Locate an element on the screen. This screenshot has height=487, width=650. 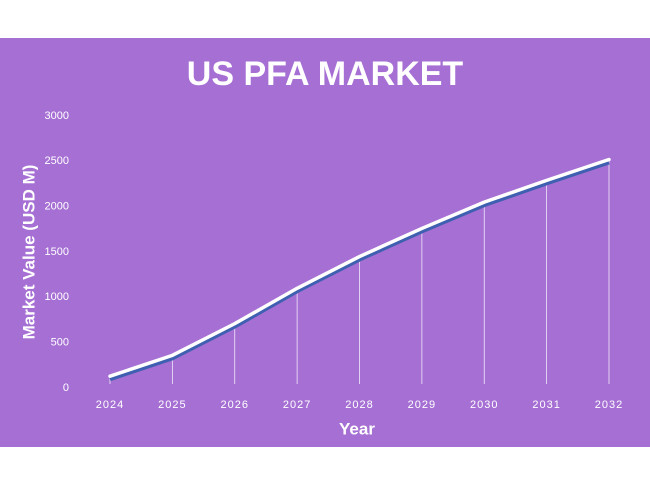
x-tick-label: 2025 is located at coordinates (172, 405).